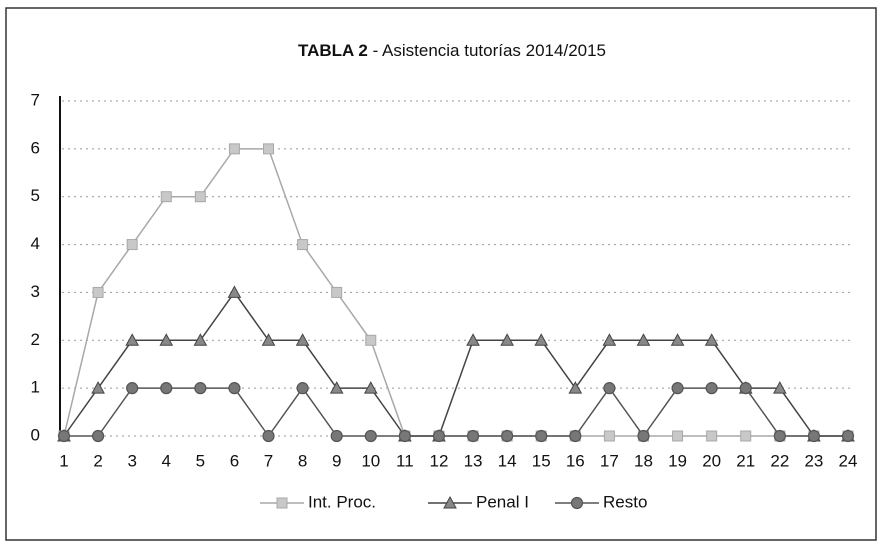 This screenshot has width=883, height=546. I want to click on y-tick-label: 2, so click(35, 339).